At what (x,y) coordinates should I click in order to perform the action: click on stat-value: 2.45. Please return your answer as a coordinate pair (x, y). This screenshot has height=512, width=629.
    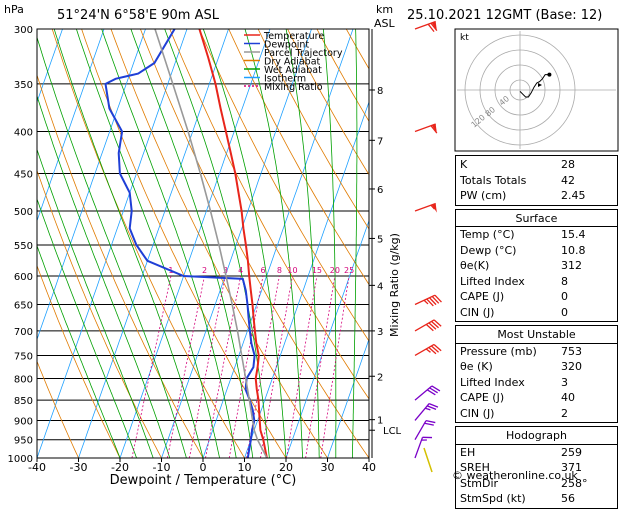
    Looking at the image, I should click on (587, 196).